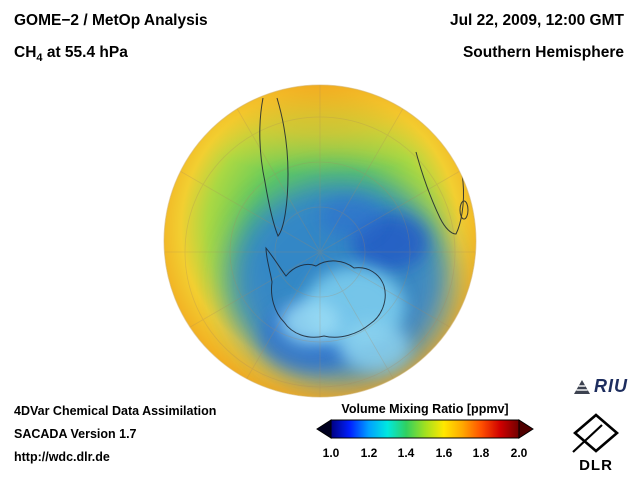  What do you see at coordinates (115, 411) in the screenshot?
I see `footer-assimilation-label: 4DVar Chemical Data Assimilation` at bounding box center [115, 411].